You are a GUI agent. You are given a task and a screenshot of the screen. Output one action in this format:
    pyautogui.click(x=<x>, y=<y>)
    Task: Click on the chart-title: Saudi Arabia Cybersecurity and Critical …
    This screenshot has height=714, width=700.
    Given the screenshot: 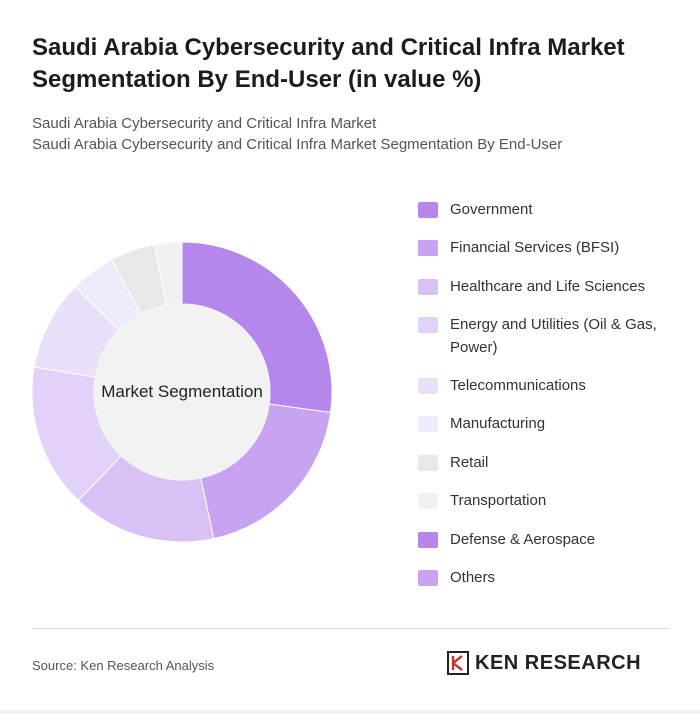 What is the action you would take?
    pyautogui.click(x=328, y=63)
    